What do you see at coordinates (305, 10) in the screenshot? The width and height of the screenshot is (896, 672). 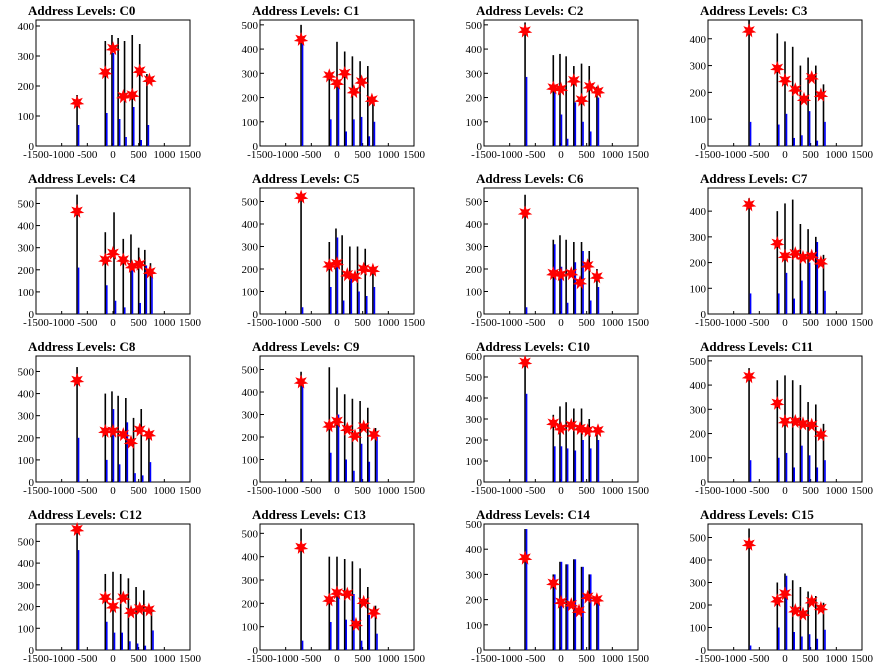 I see `chart-title: Address Levels: C1` at bounding box center [305, 10].